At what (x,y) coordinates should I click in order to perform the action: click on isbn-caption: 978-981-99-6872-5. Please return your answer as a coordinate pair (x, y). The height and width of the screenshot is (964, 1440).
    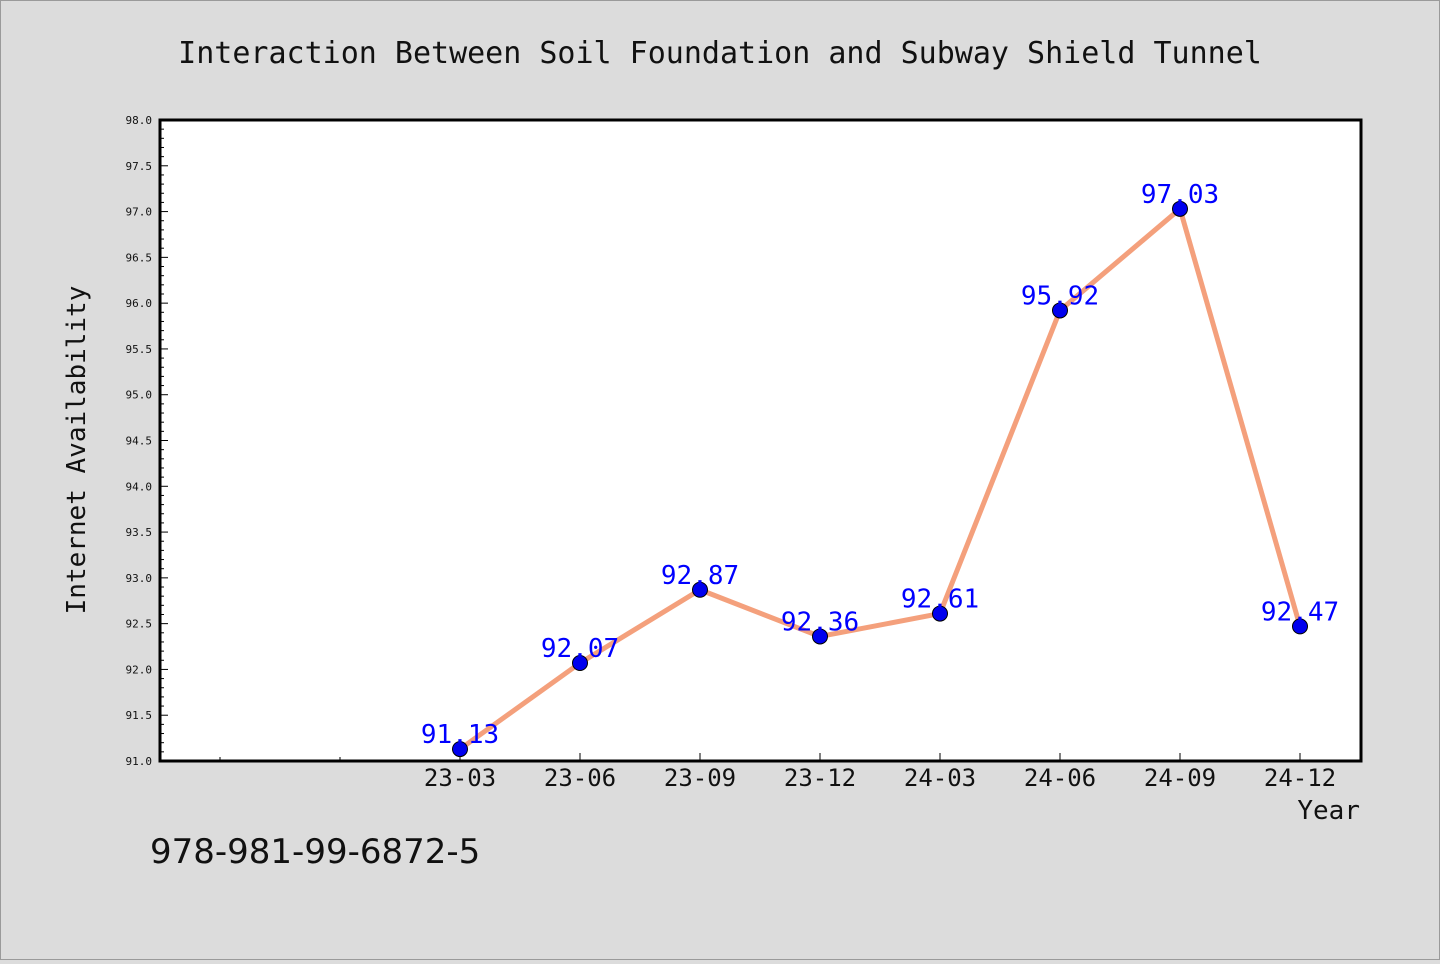
    Looking at the image, I should click on (315, 852).